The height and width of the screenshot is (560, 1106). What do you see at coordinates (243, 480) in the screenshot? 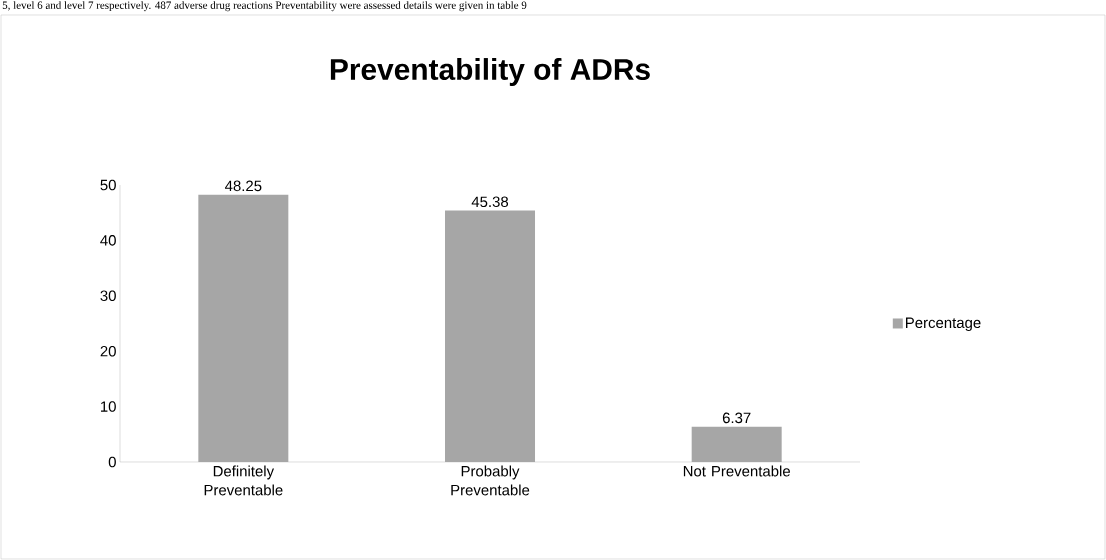
I see `x-tick-label: Definitely Preventable` at bounding box center [243, 480].